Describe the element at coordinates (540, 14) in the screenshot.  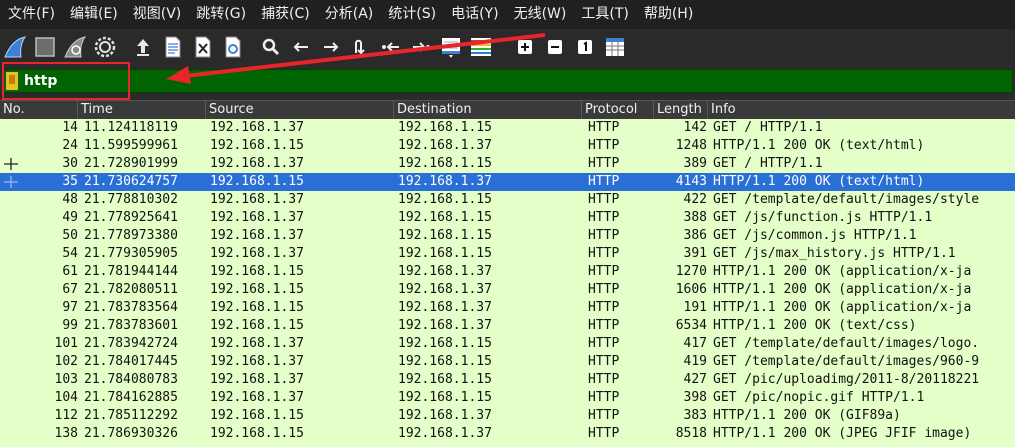
I see `menu-wireless: 无线(W)` at that location.